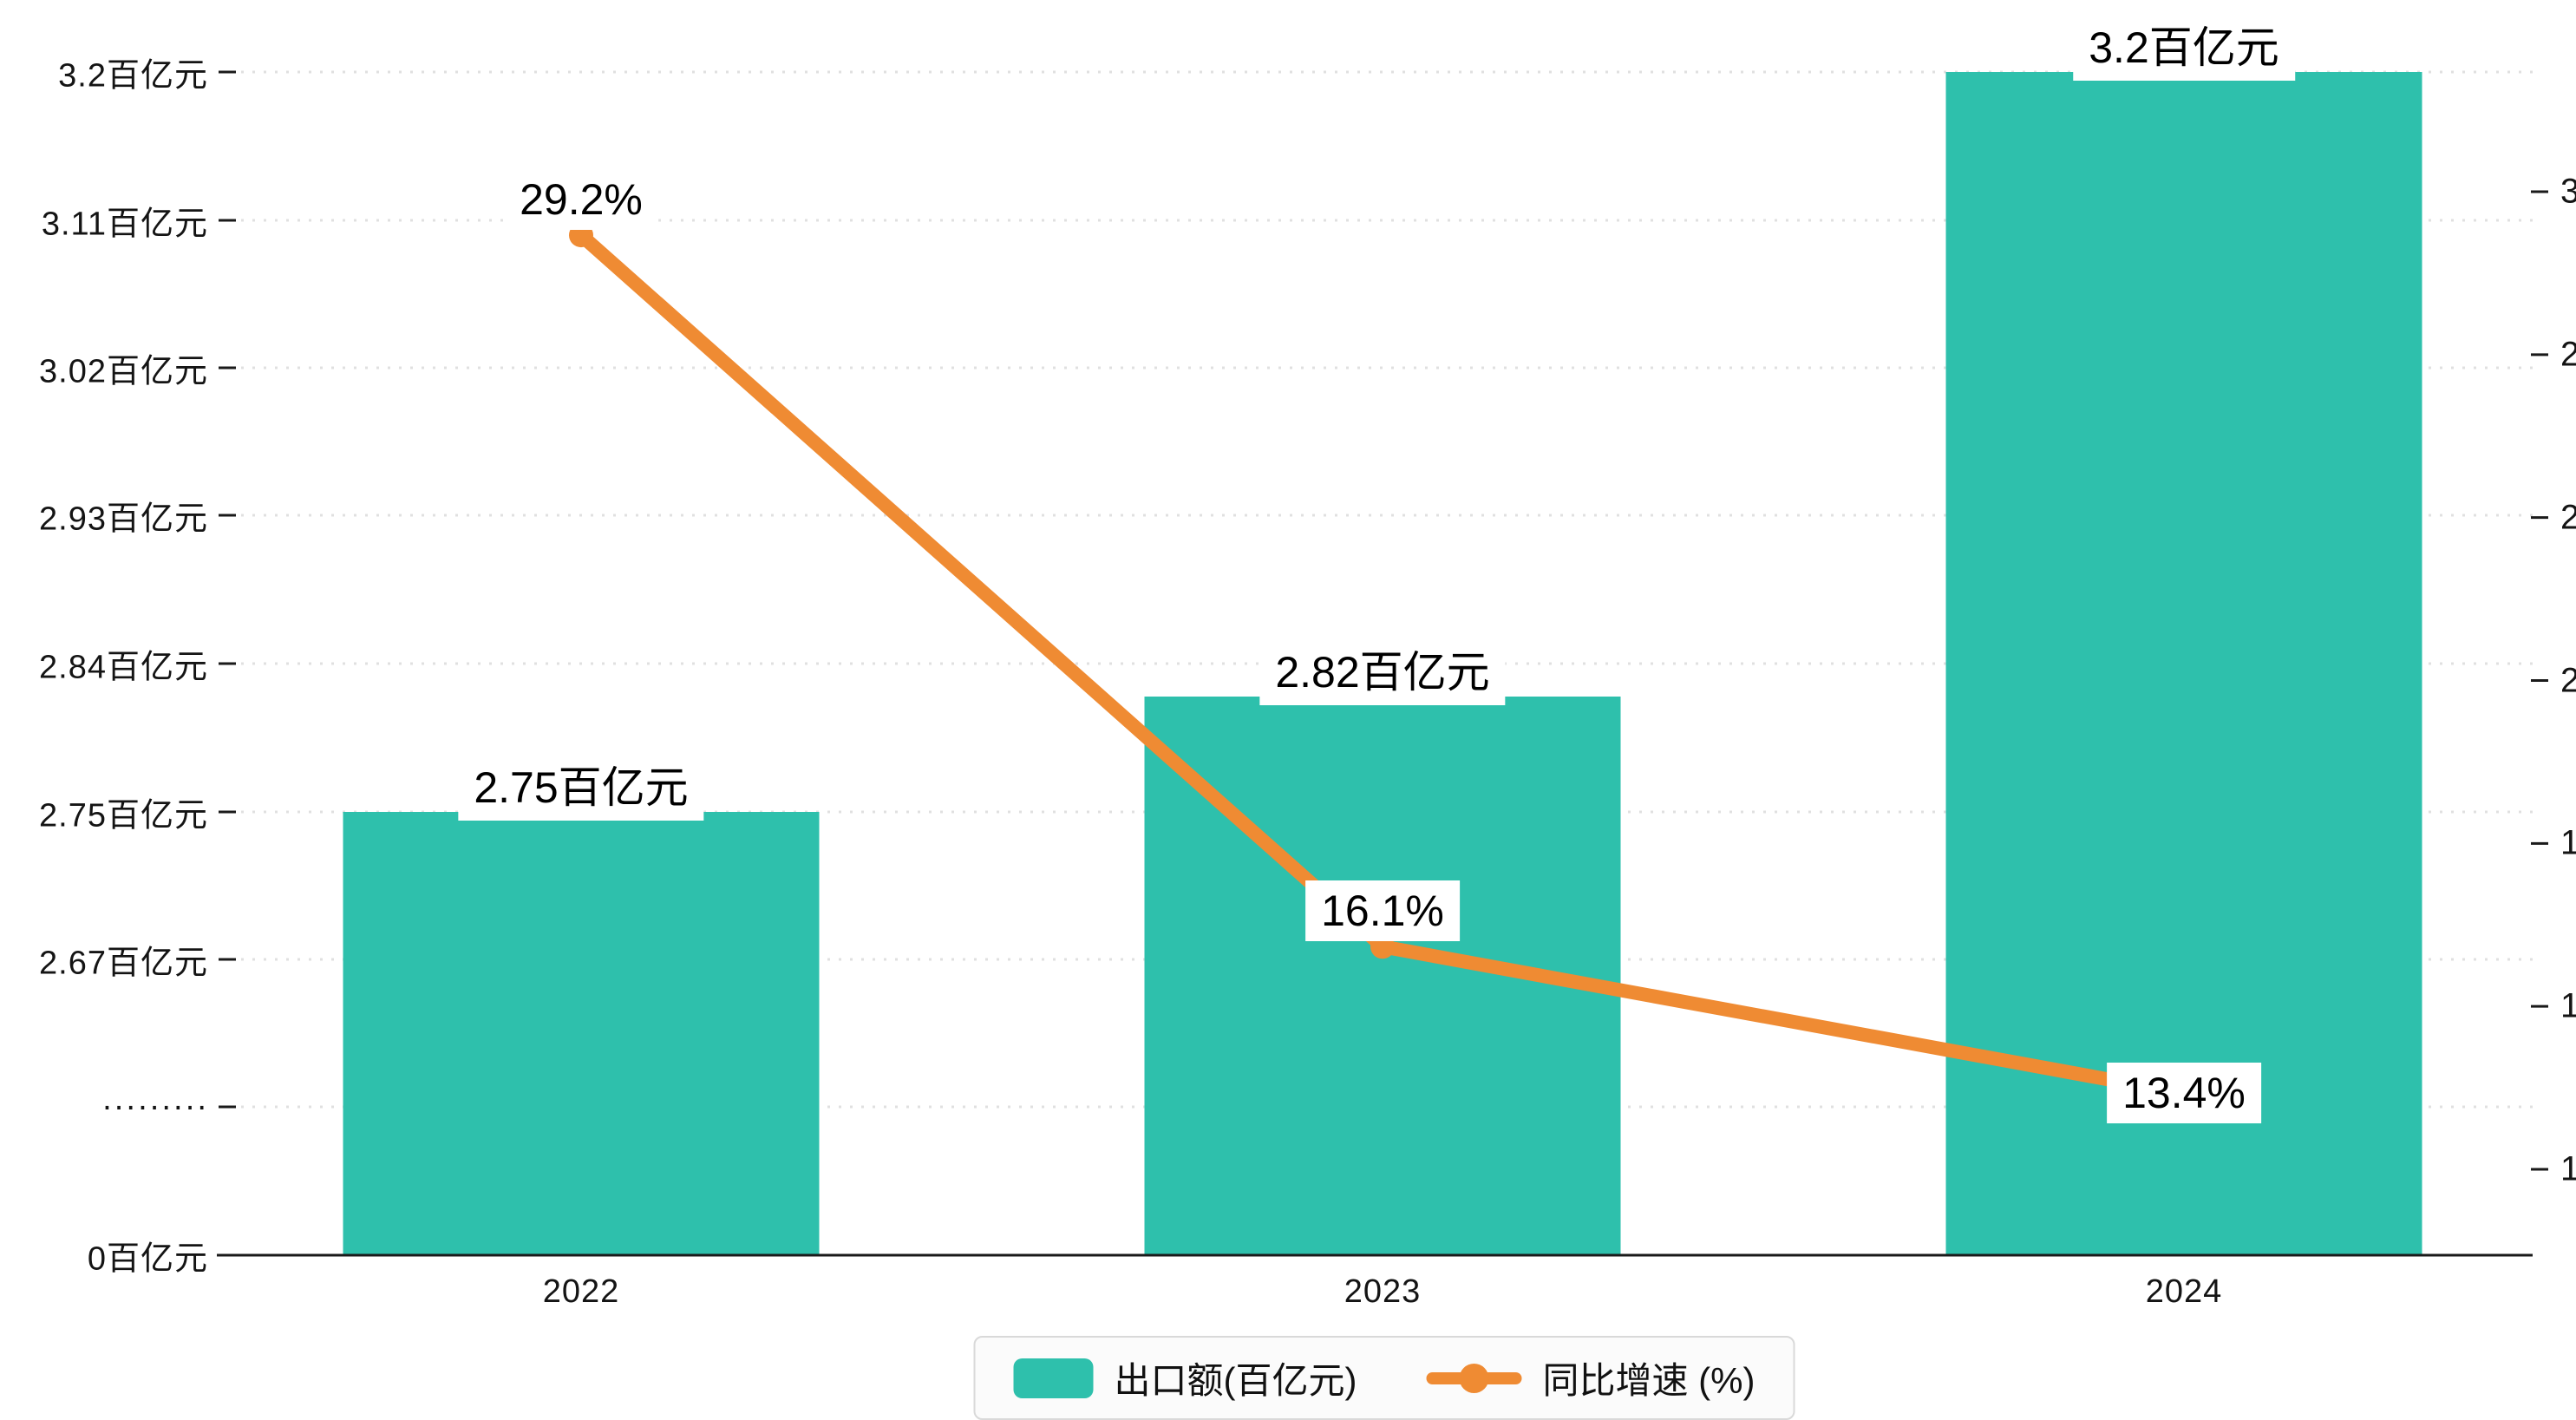 Image resolution: width=2576 pixels, height=1420 pixels. What do you see at coordinates (147, 1259) in the screenshot?
I see `left-axis-label-8: 0百亿元` at bounding box center [147, 1259].